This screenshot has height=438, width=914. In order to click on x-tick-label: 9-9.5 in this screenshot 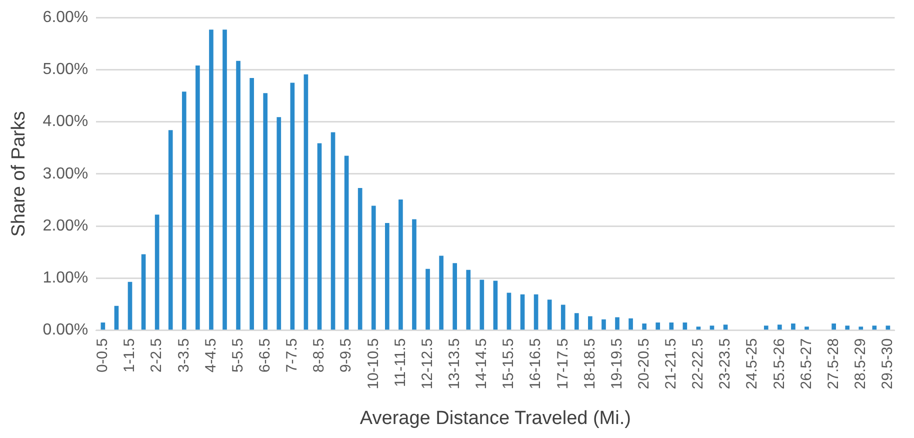, I will do `click(346, 355)`.